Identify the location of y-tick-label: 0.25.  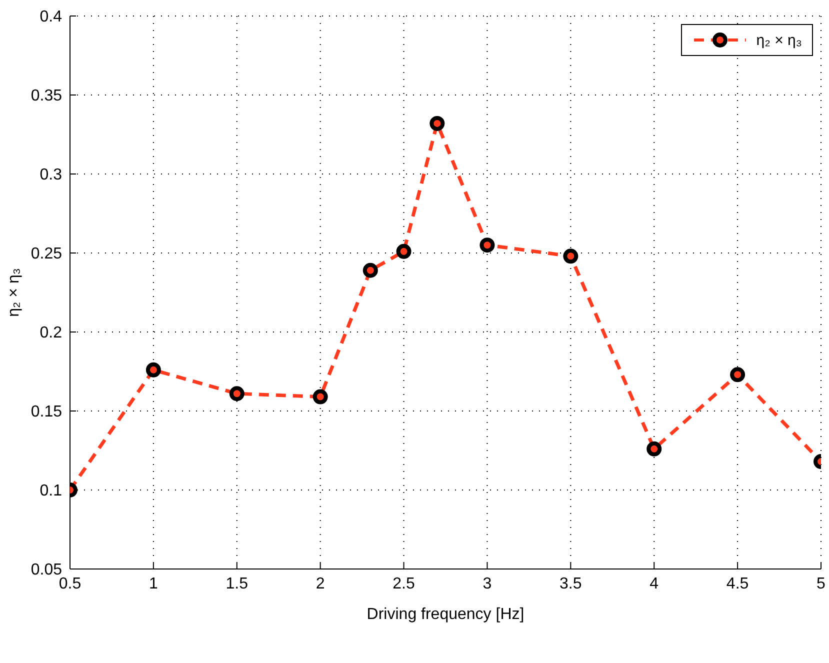
(46, 254).